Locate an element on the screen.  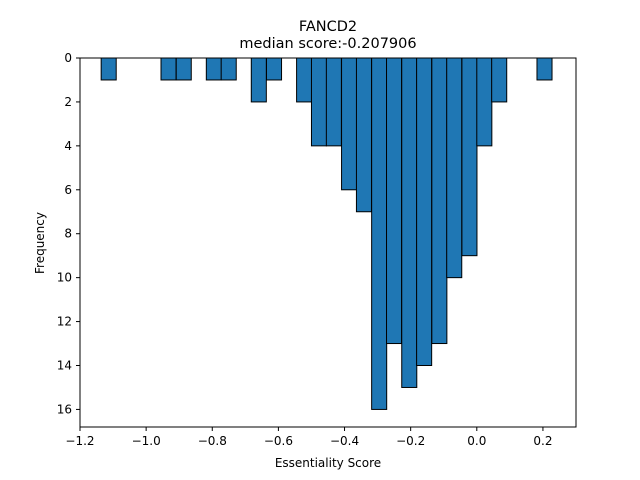
x-tick-label: −1.0 is located at coordinates (146, 441).